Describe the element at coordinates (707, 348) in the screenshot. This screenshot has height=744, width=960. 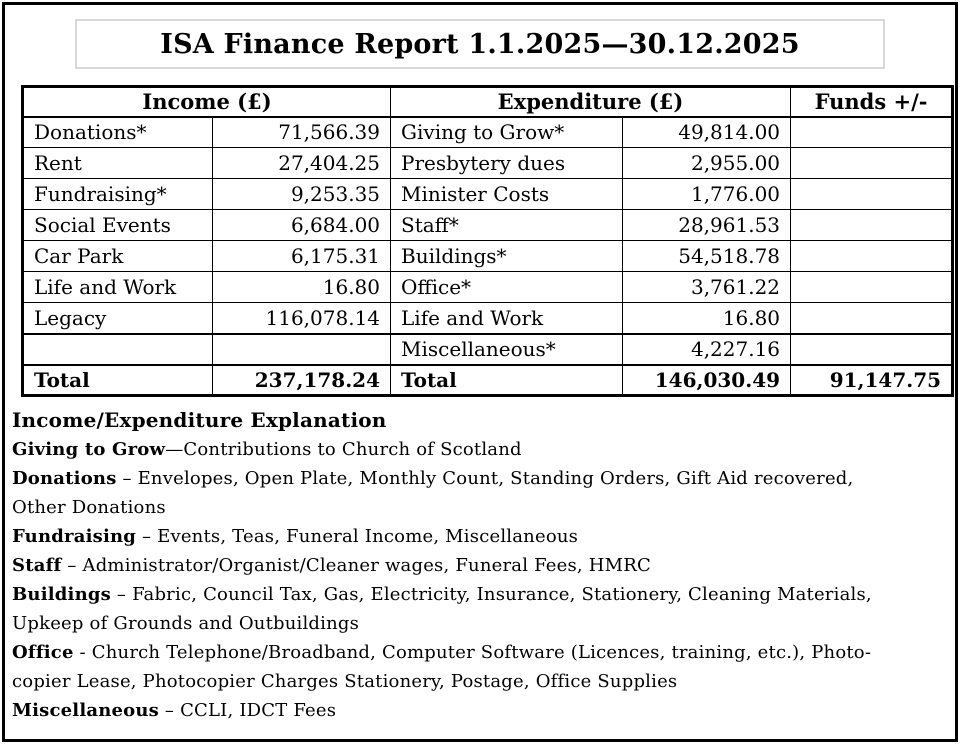
I see `expenditure-value-cell: 4,227.16` at that location.